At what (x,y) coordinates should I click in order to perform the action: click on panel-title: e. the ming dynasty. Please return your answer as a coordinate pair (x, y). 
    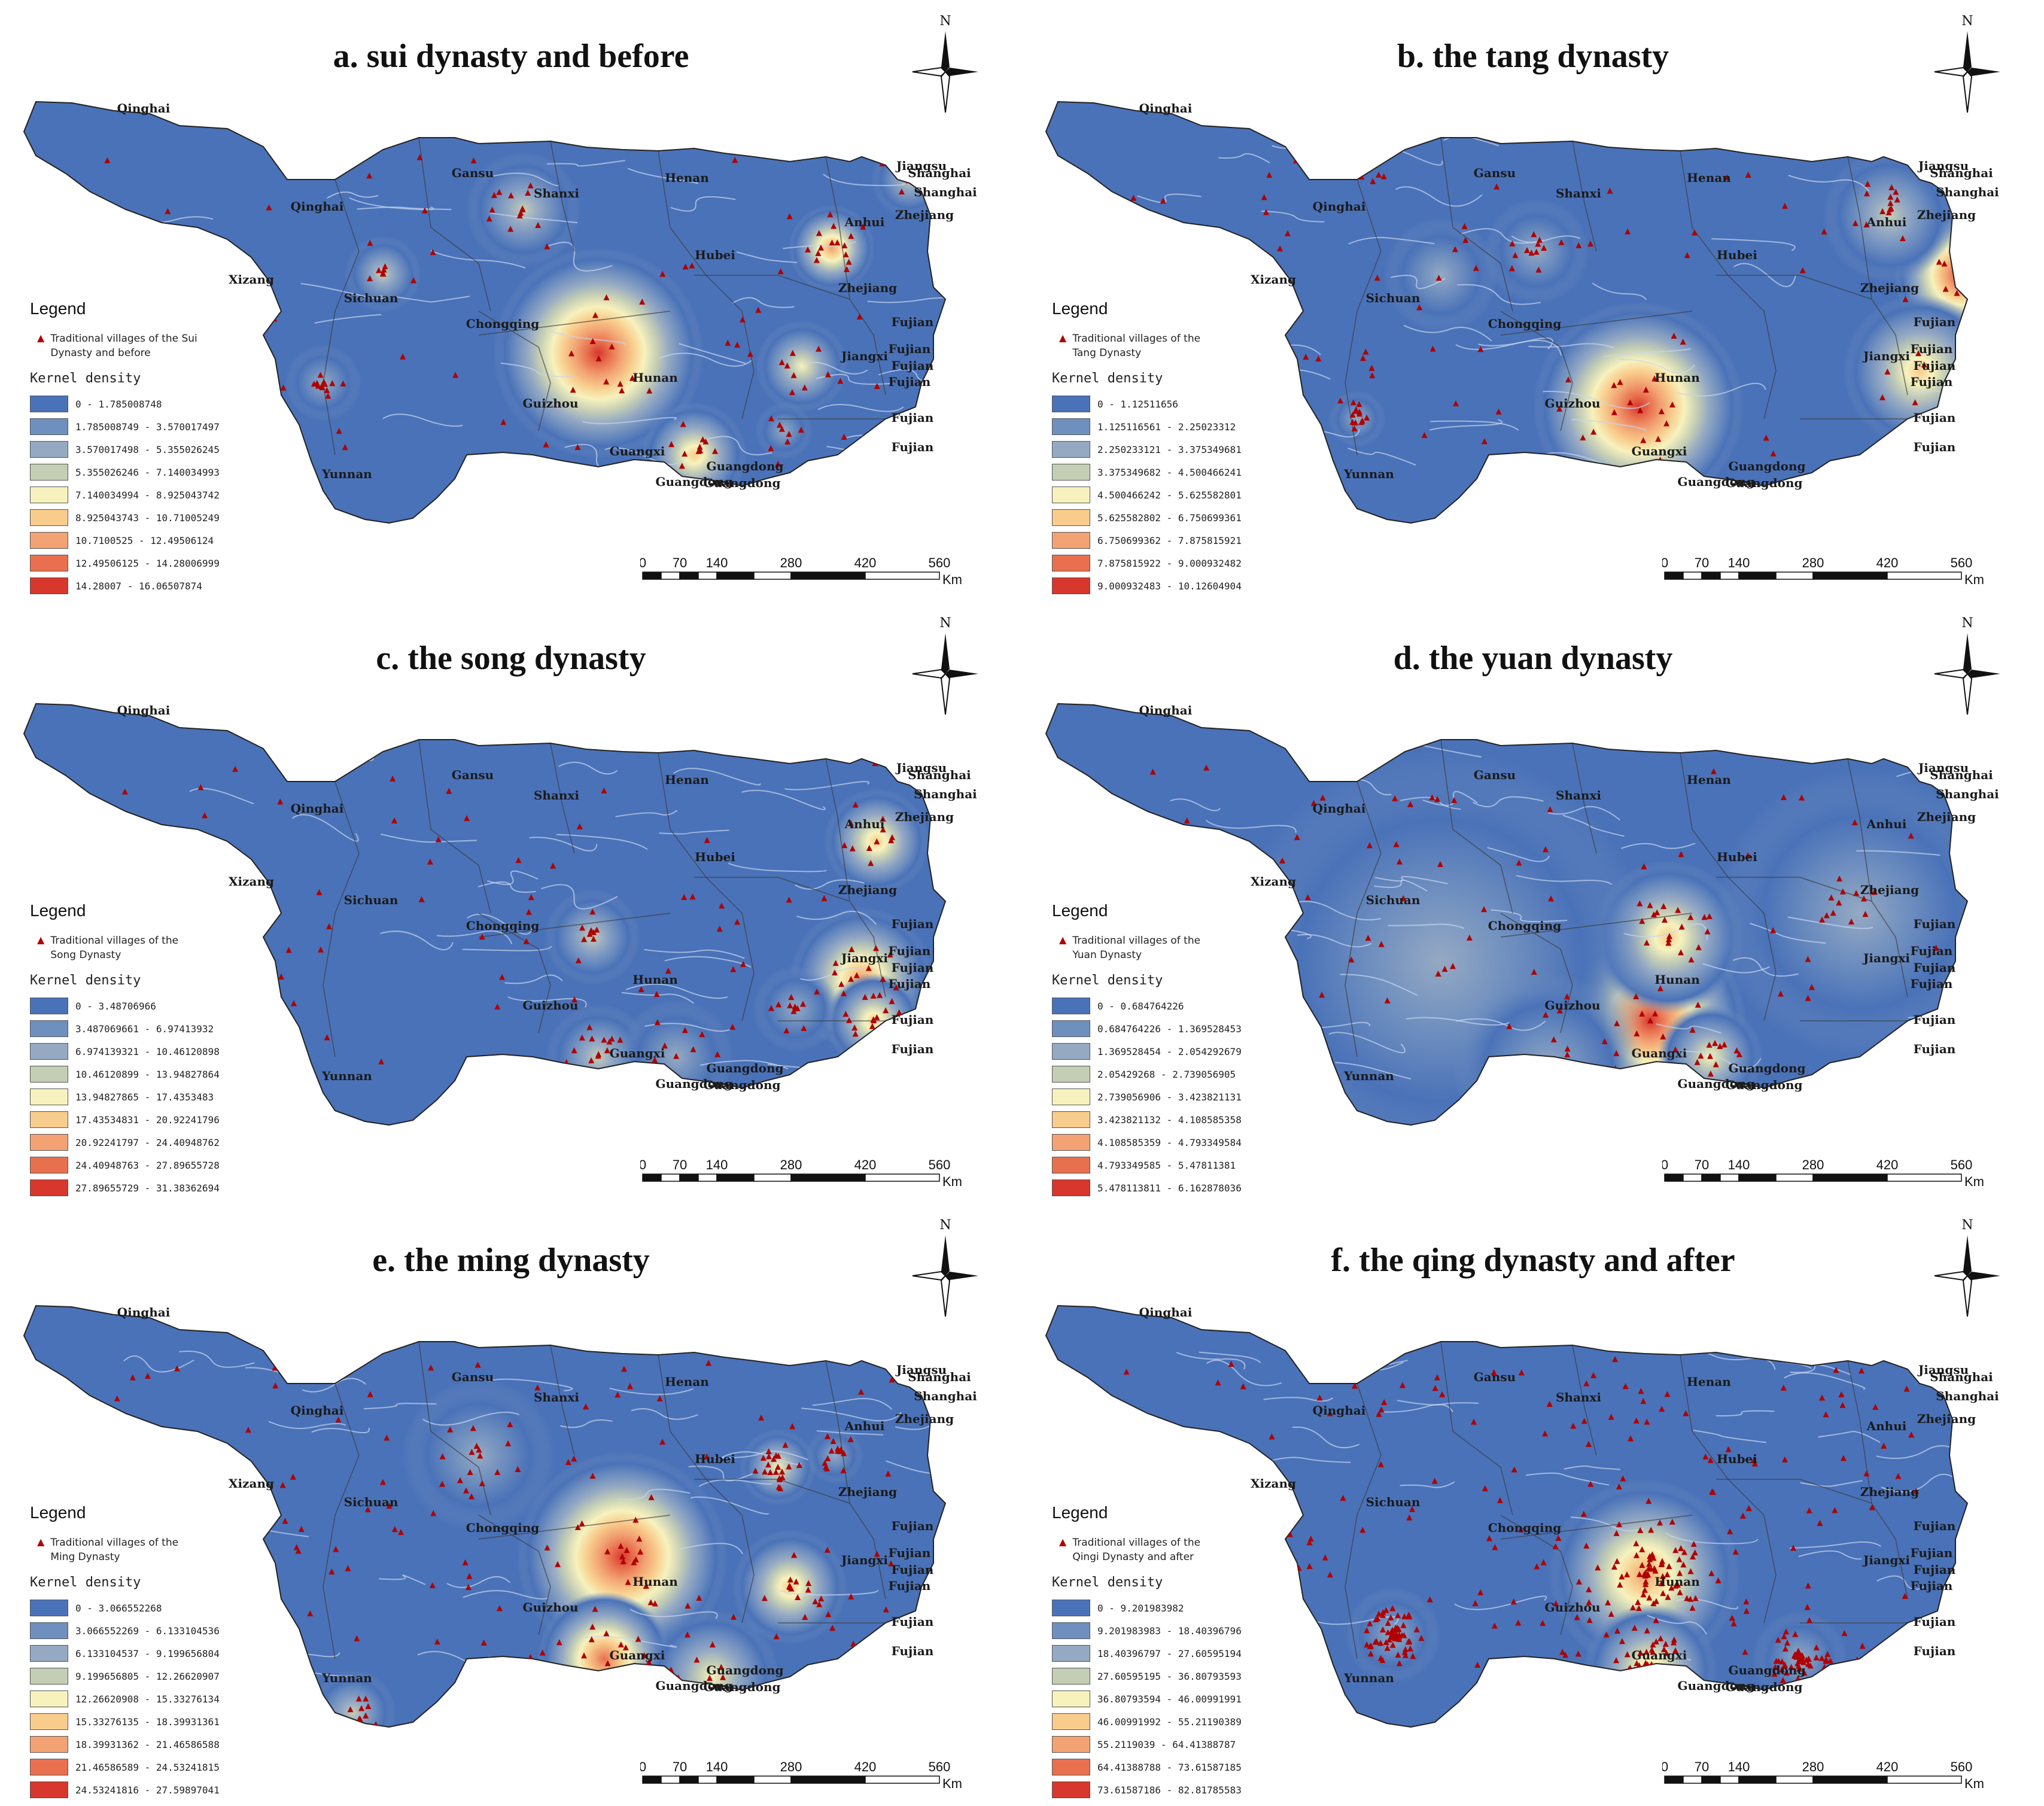
    Looking at the image, I should click on (511, 1260).